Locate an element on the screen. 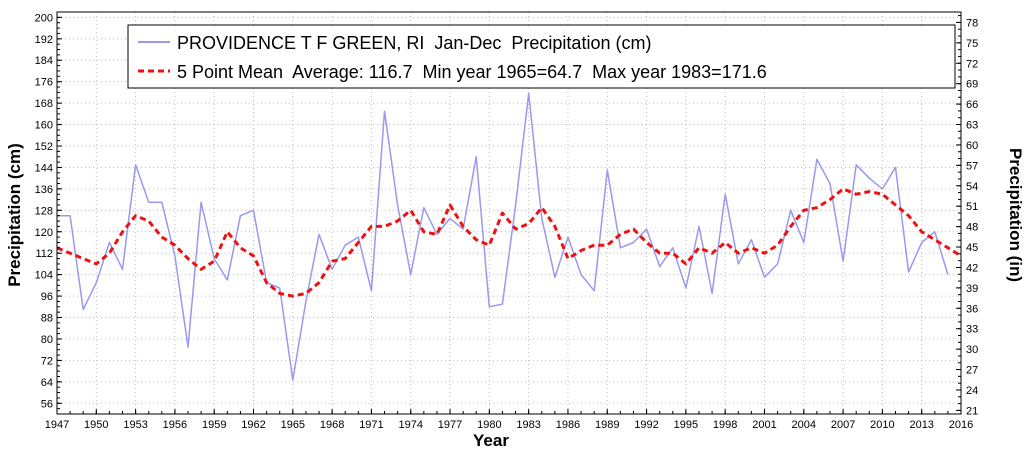  y-tick-label-left: 136 is located at coordinates (44, 190).